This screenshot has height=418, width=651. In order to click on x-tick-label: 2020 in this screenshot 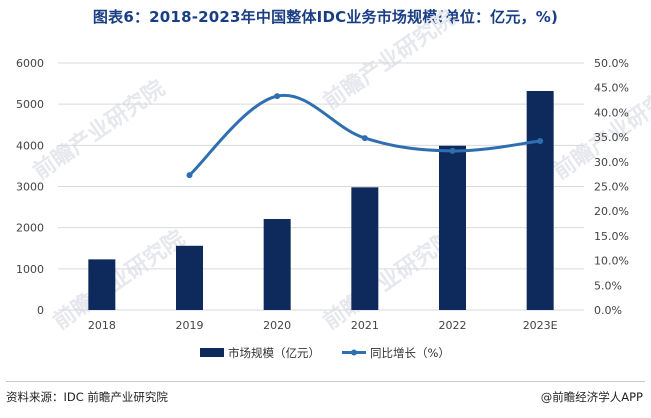, I will do `click(277, 325)`.